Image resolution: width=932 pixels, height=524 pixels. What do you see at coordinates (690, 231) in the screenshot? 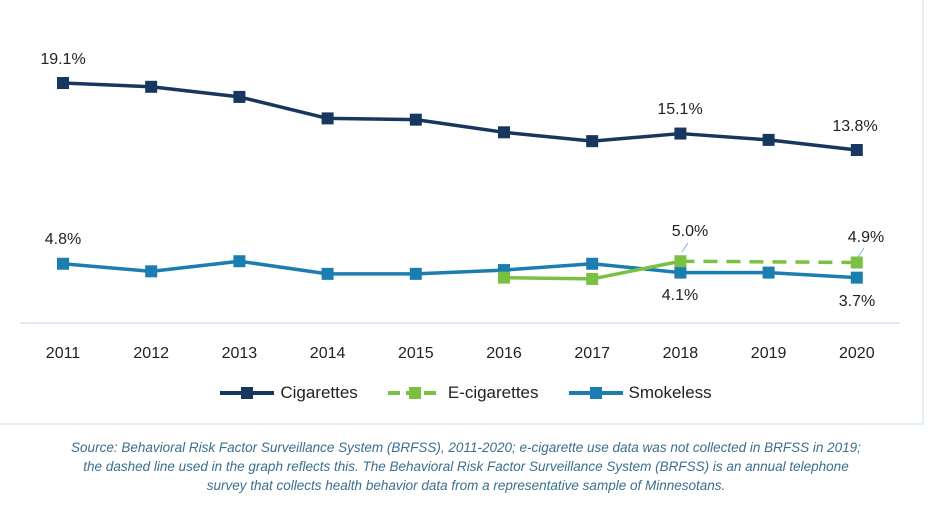
I see `data-label-e-cigarettes: 5.0%` at bounding box center [690, 231].